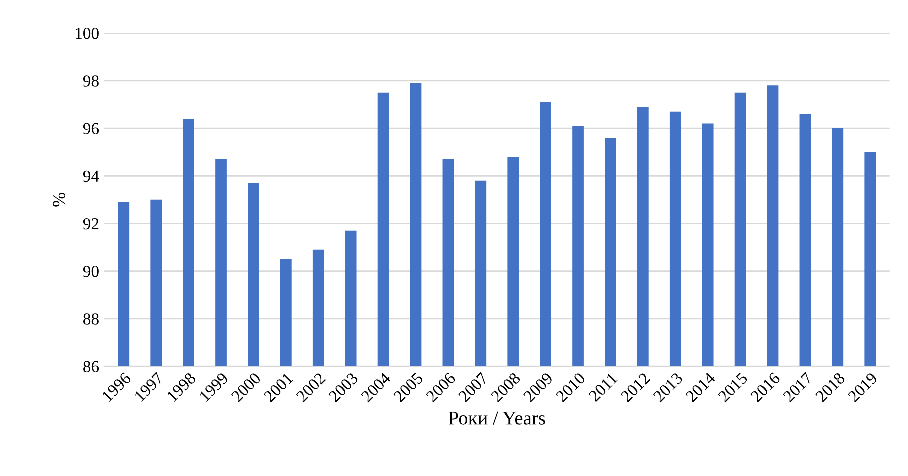 Image resolution: width=908 pixels, height=476 pixels. What do you see at coordinates (91, 319) in the screenshot?
I see `y-tick-label: 88` at bounding box center [91, 319].